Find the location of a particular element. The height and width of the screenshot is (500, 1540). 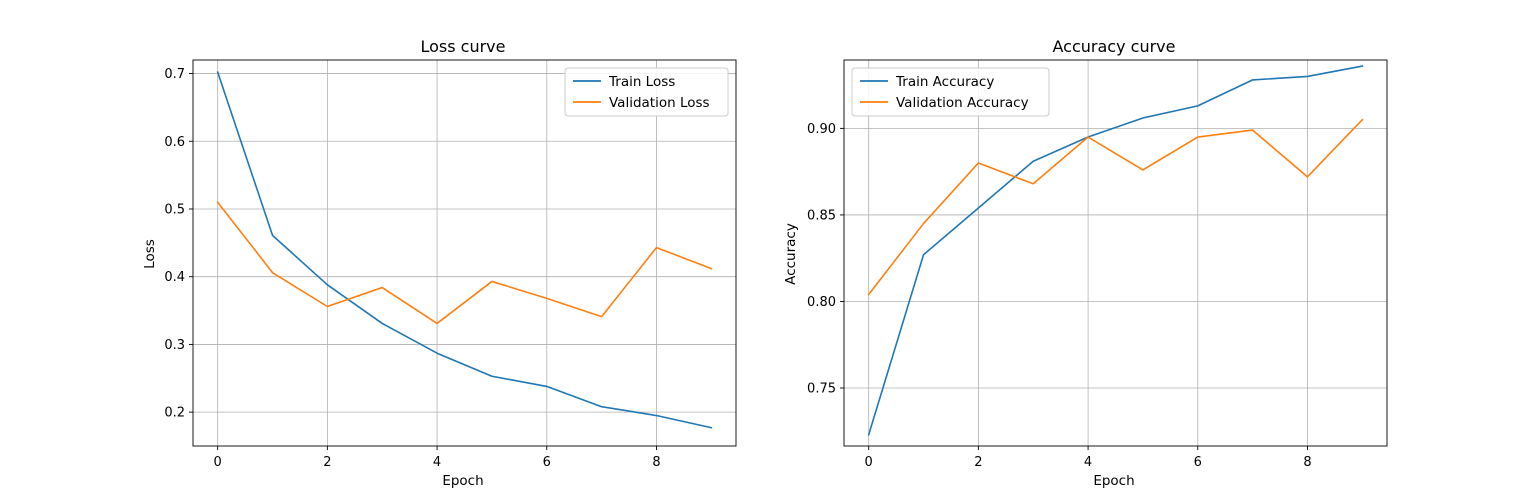

chart-title: Accuracy curve is located at coordinates (1114, 46).